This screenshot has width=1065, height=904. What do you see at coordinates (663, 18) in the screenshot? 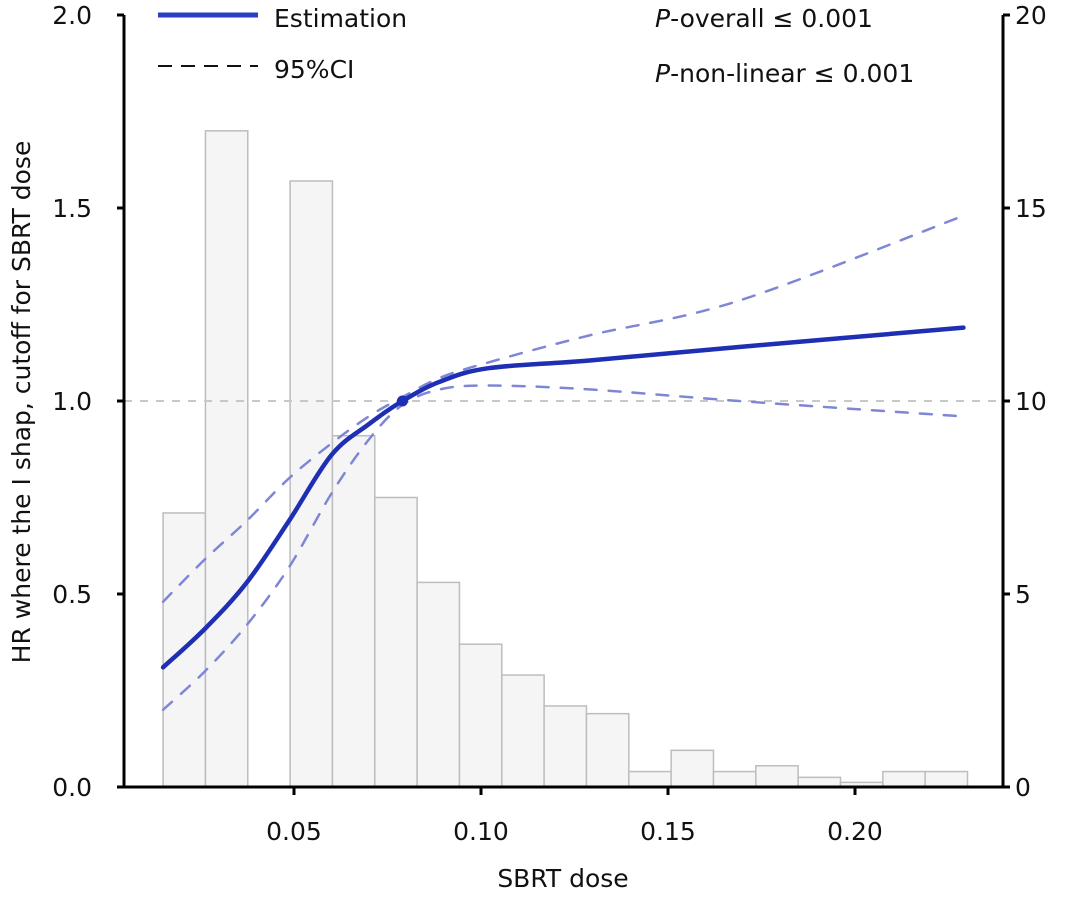
I see `p-overall-prefix: P` at bounding box center [663, 18].